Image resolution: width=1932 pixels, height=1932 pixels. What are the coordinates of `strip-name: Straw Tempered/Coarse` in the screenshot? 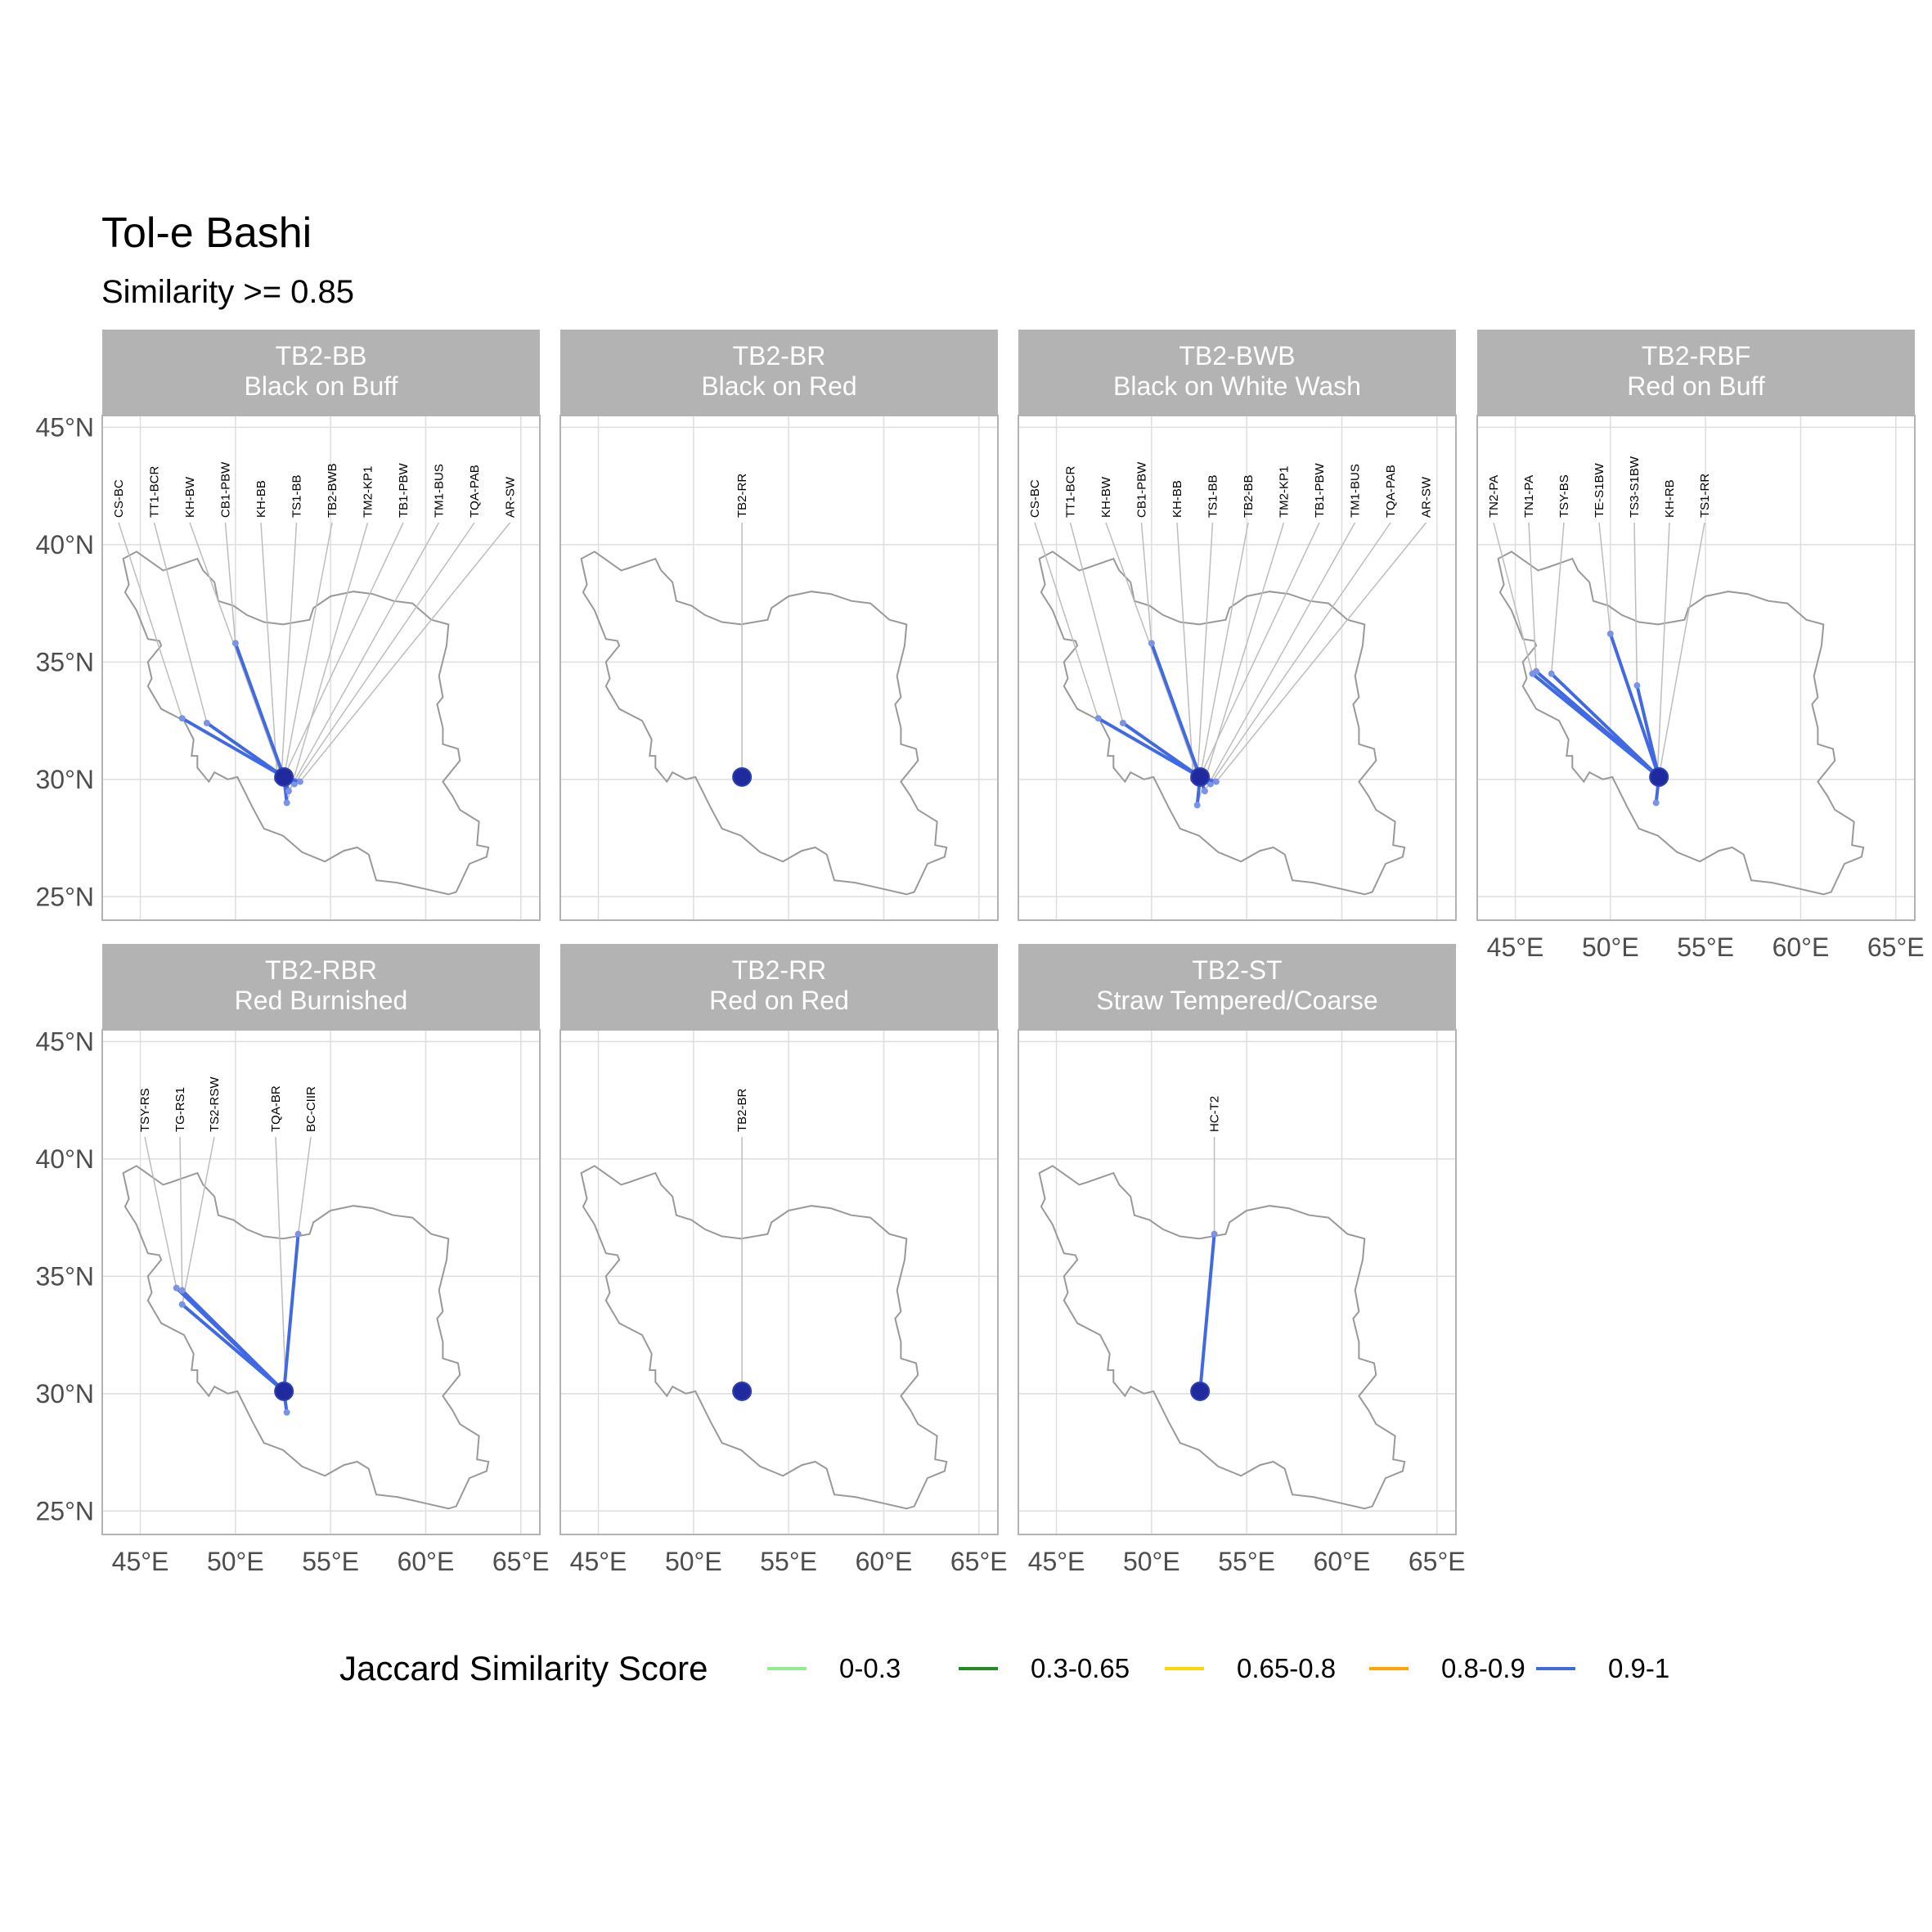 It's located at (1237, 1001).